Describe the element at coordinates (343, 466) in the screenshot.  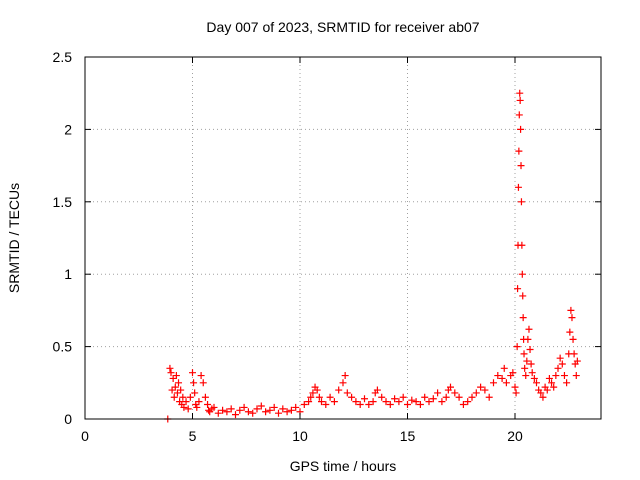
I see `x-axis-label: GPS time / hours` at that location.